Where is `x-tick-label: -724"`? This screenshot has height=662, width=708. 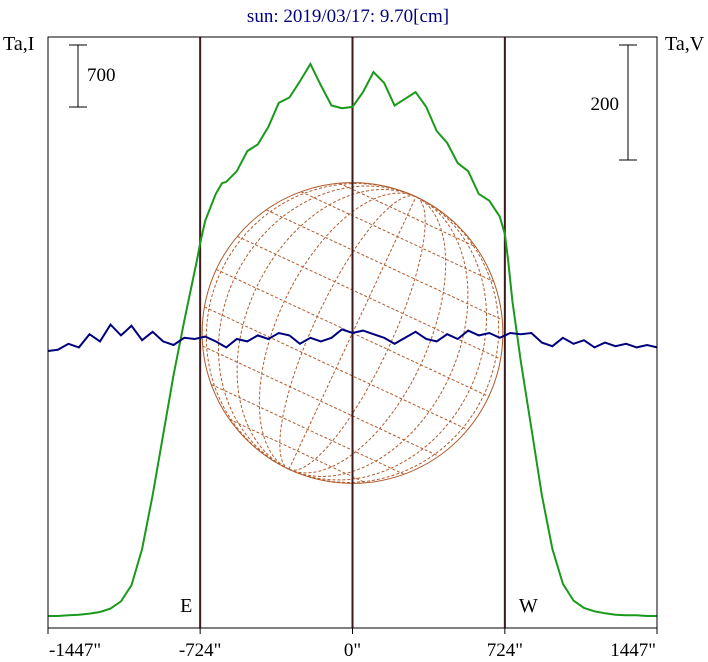
x-tick-label: -724" is located at coordinates (200, 650).